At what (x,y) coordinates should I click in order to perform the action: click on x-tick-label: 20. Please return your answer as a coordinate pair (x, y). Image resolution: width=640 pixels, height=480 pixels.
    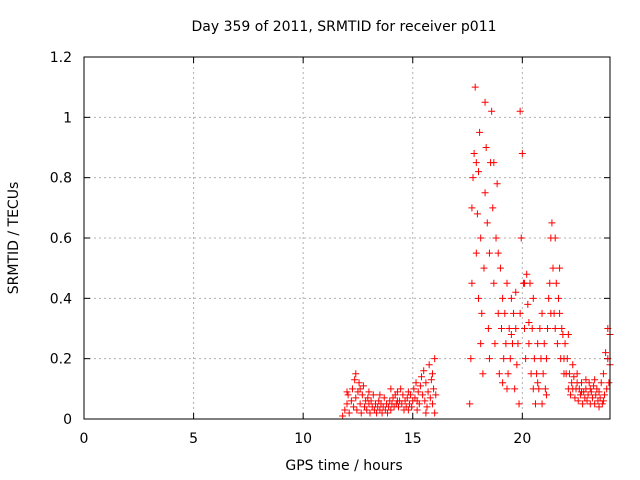
    Looking at the image, I should click on (522, 439).